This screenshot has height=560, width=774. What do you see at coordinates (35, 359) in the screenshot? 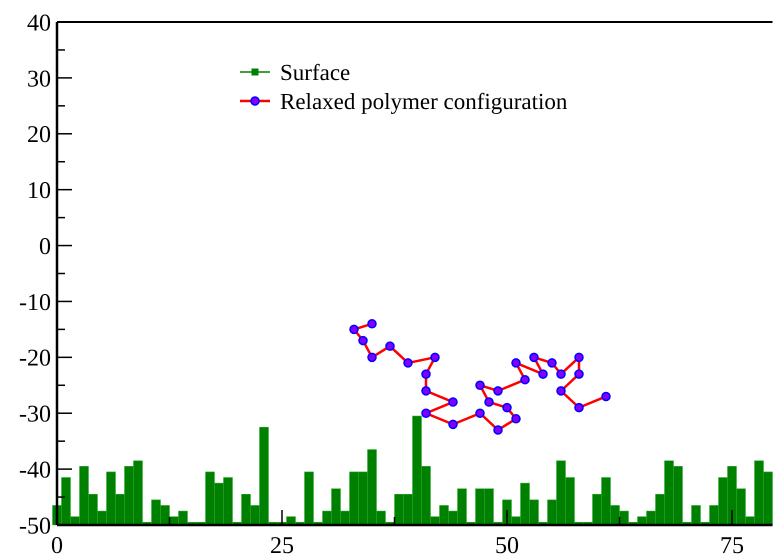
I see `y-tick-label: -20` at bounding box center [35, 359].